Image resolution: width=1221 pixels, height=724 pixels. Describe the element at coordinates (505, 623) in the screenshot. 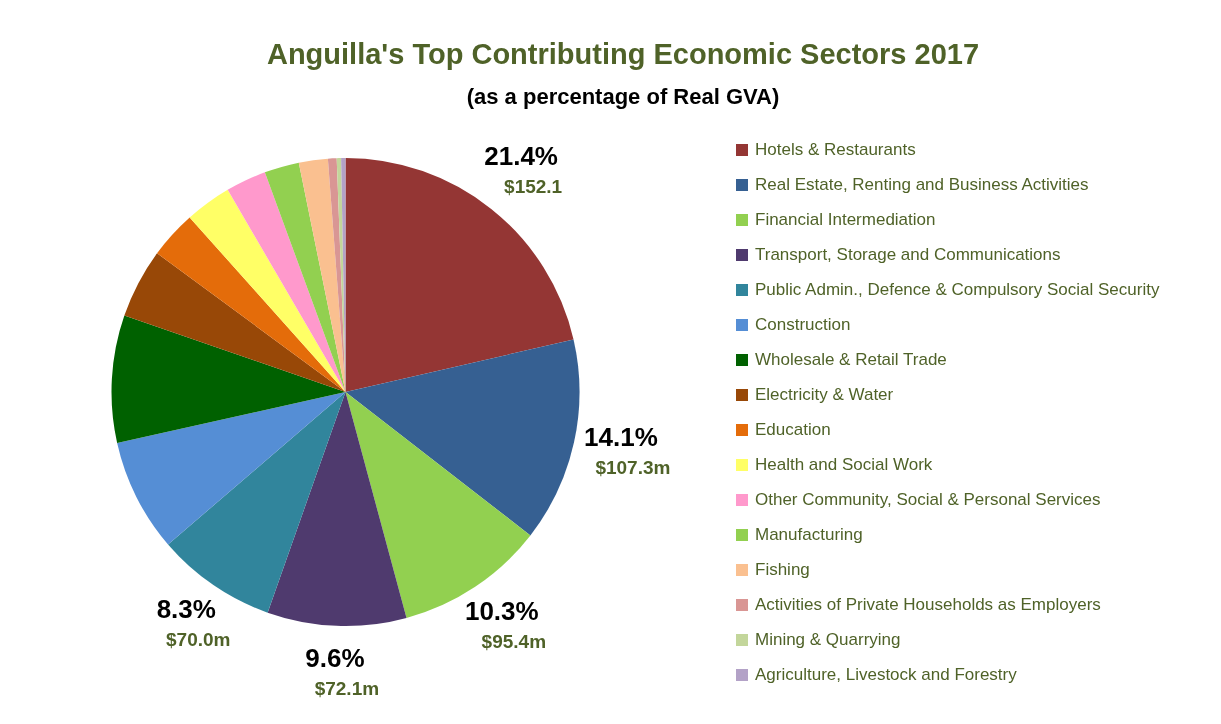

I see `data-label: 10.3% $95.4m` at that location.